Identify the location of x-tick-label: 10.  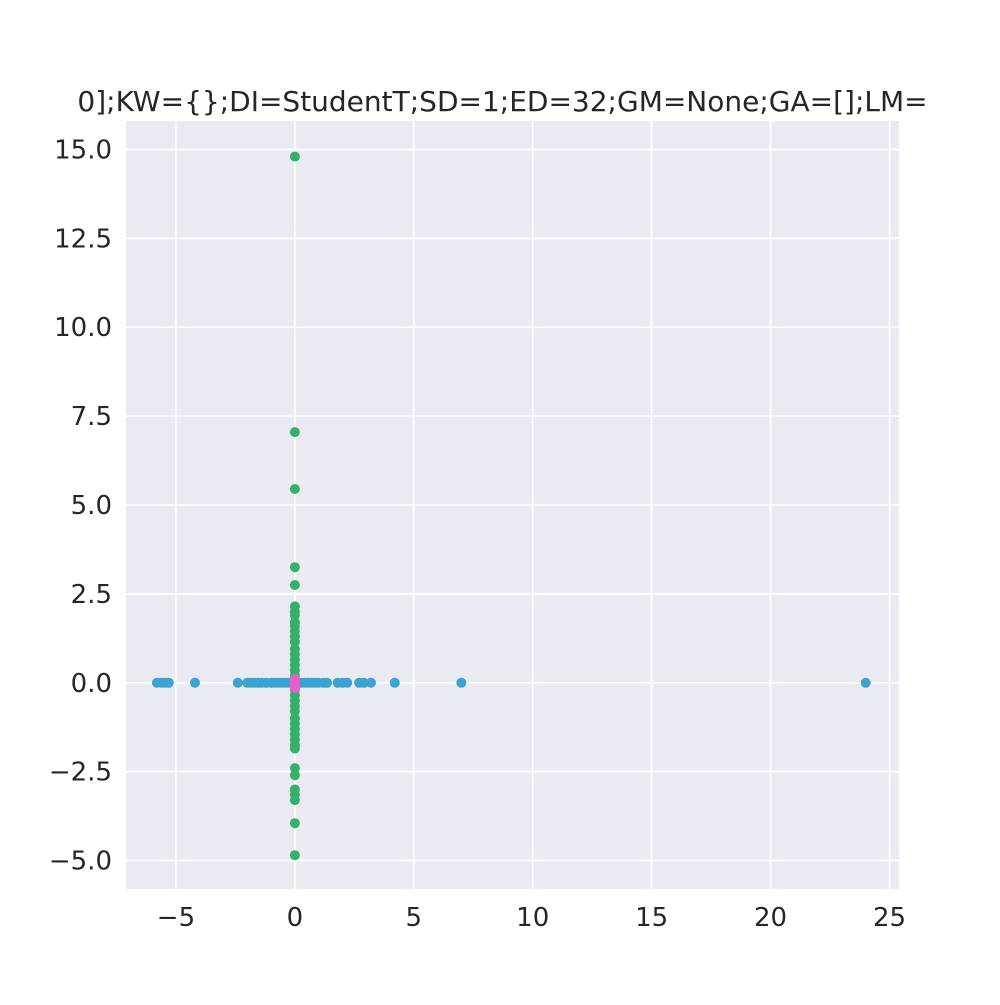
(532, 918).